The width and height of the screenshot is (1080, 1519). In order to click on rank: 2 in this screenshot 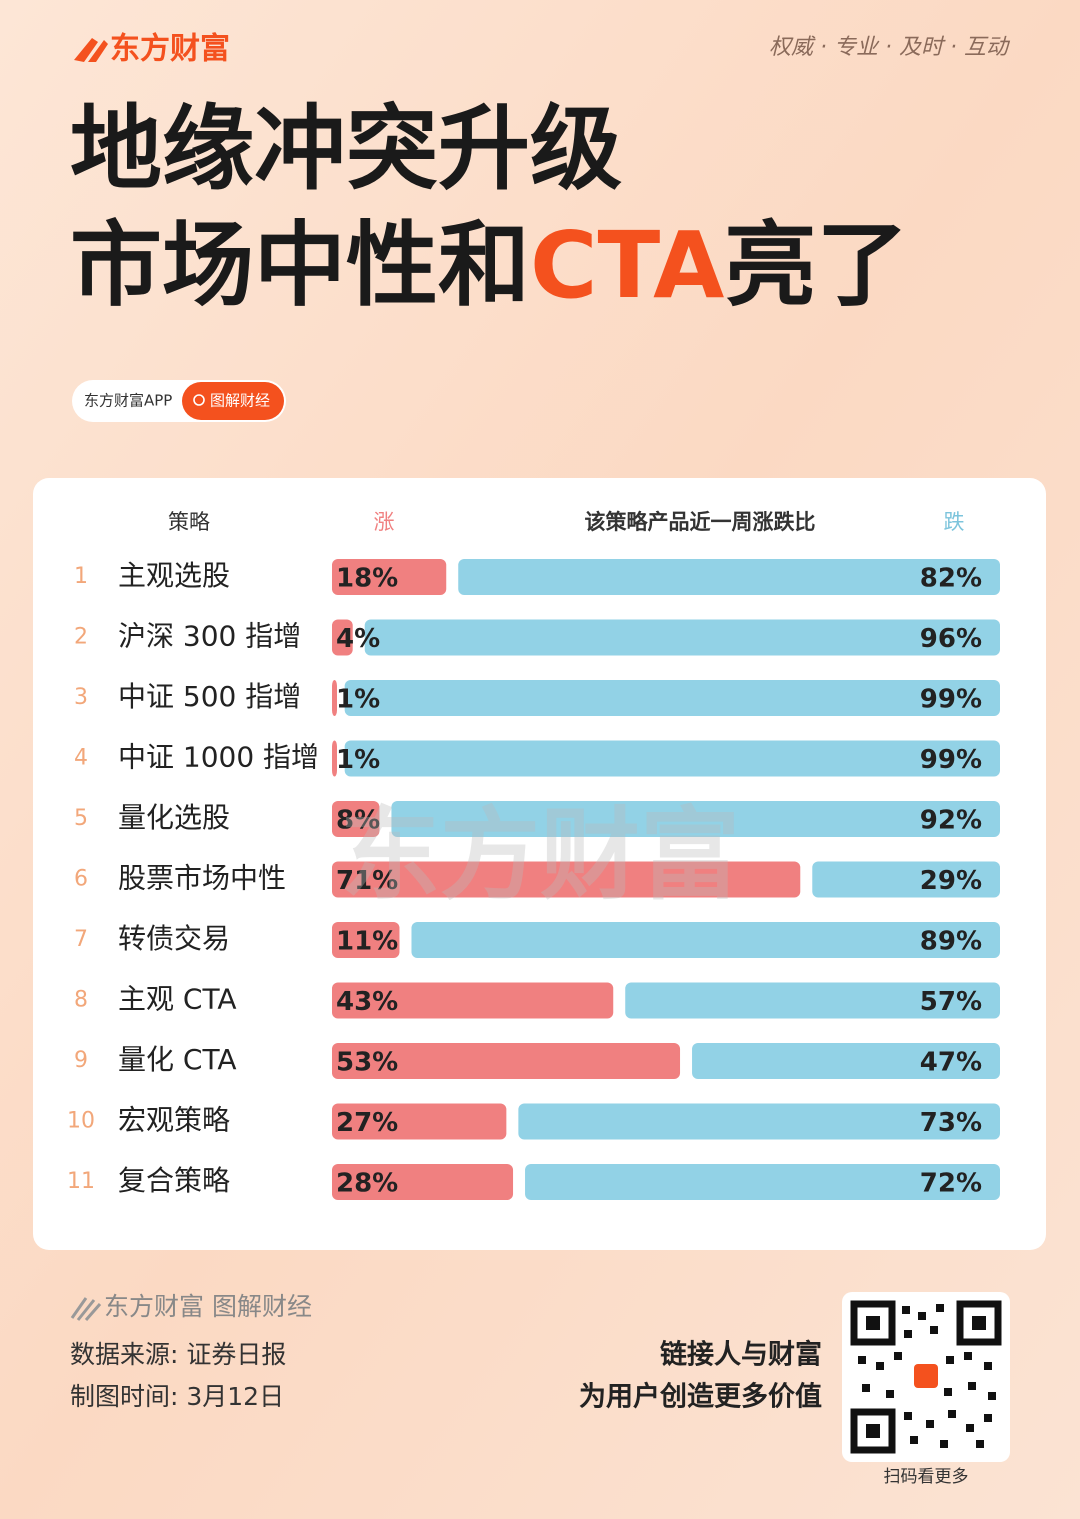, I will do `click(81, 637)`.